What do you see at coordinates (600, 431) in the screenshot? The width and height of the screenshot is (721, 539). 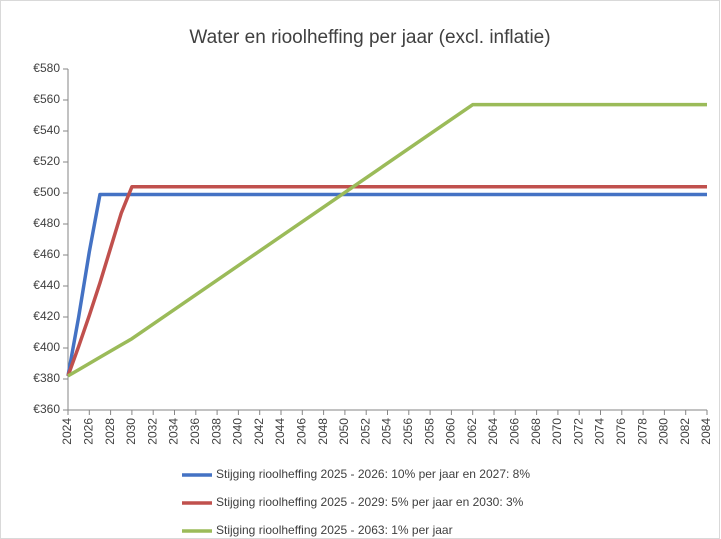 I see `x-tick-label: 2074` at bounding box center [600, 431].